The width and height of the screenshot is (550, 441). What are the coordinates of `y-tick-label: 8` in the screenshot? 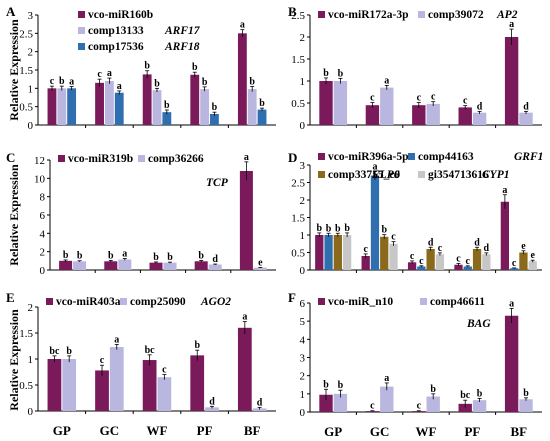 It's located at (43, 198).